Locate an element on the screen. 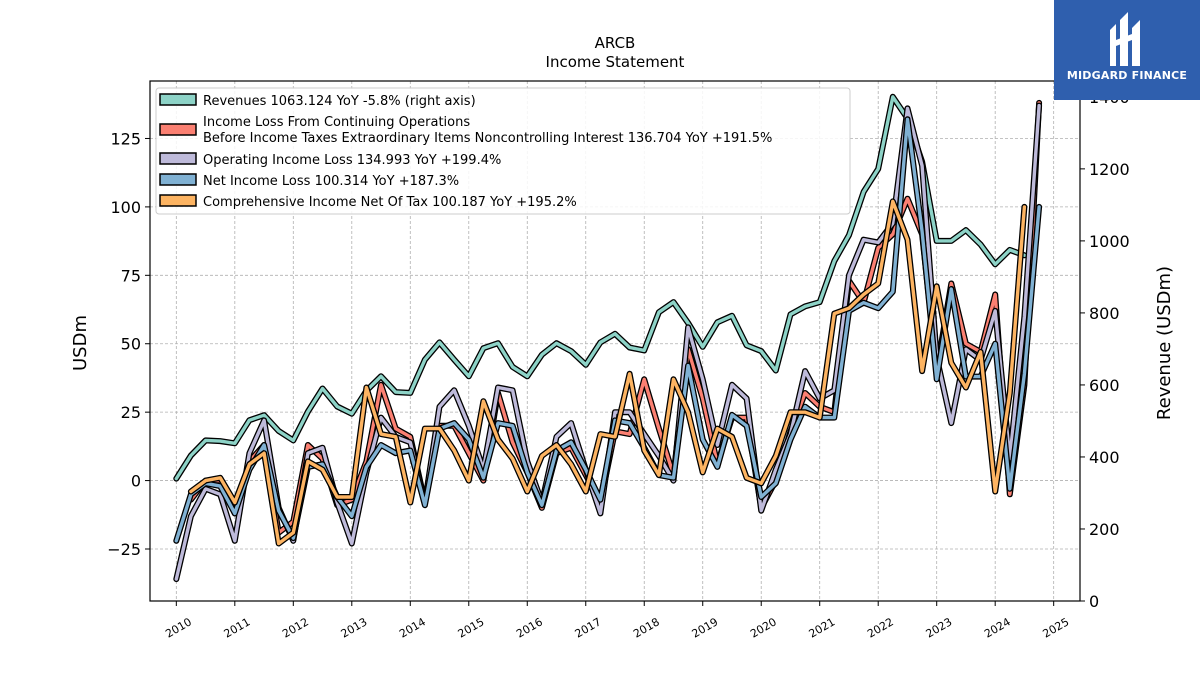 This screenshot has width=1200, height=675. x-tick-label: 2017 is located at coordinates (588, 627).